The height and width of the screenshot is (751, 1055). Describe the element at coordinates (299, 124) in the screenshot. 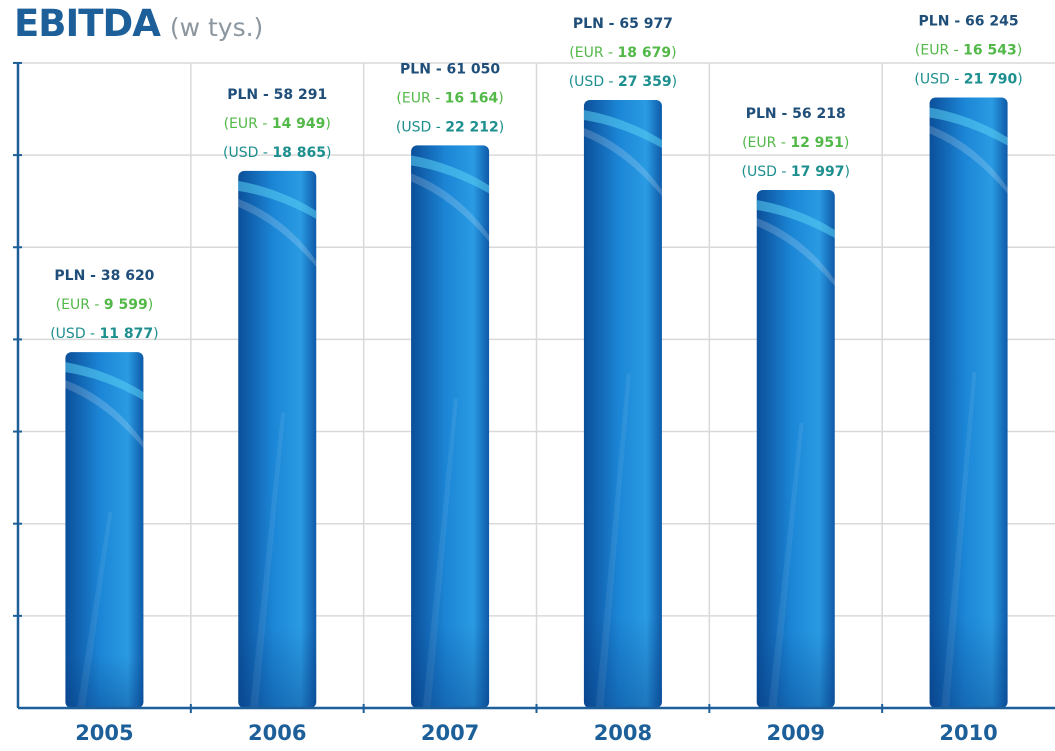

I see `label-eur-value: 14 949` at that location.